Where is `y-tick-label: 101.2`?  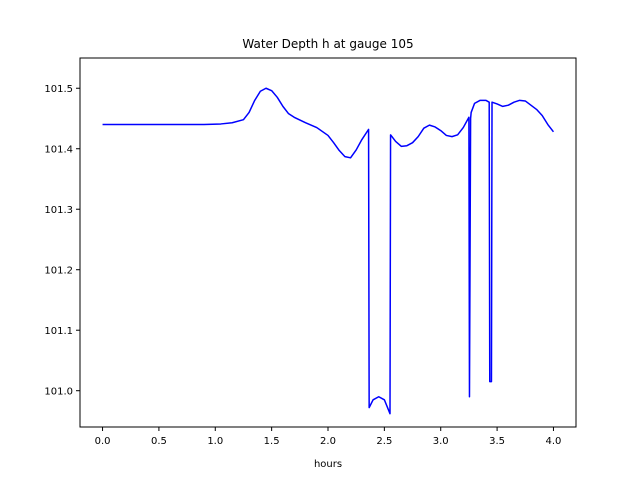
y-tick-label: 101.2 is located at coordinates (58, 271).